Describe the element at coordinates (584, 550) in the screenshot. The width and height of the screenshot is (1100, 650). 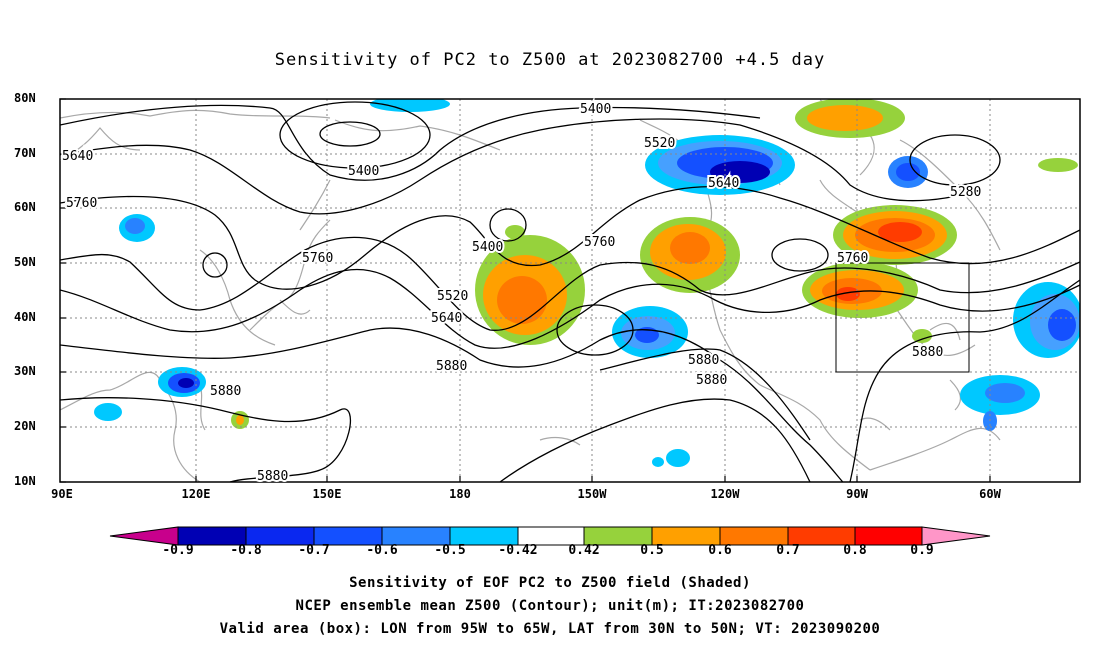
I see `colorbar-label: 0.42` at that location.